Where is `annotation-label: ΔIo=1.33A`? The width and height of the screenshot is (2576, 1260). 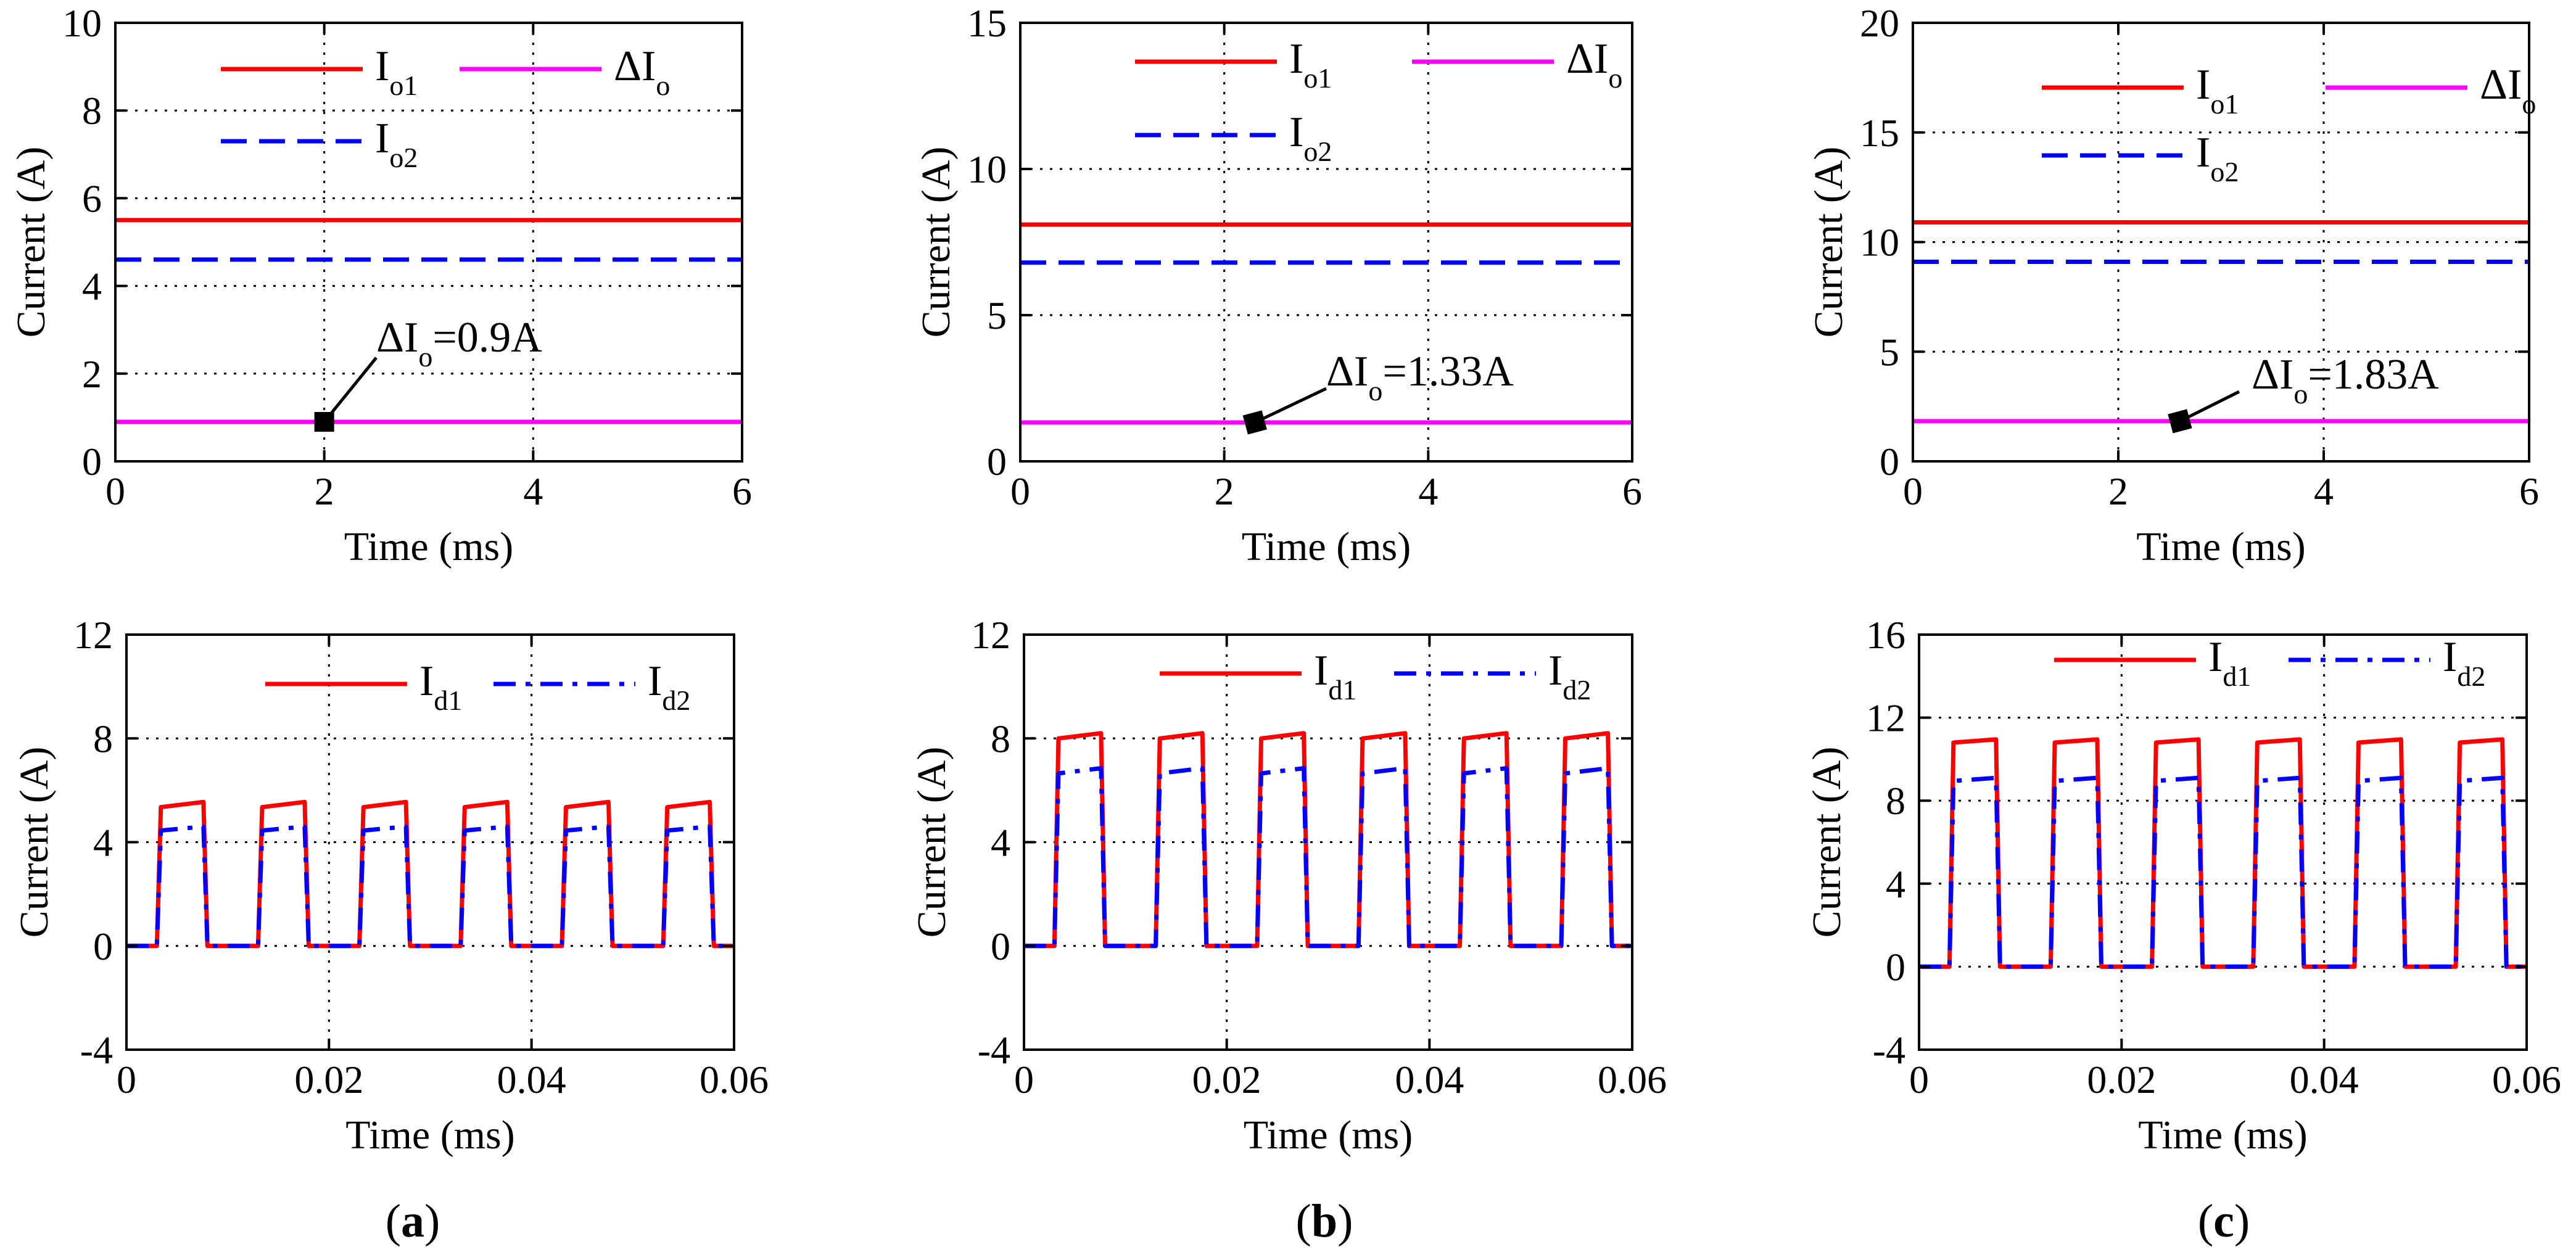
annotation-label: ΔIo=1.33A is located at coordinates (1420, 377).